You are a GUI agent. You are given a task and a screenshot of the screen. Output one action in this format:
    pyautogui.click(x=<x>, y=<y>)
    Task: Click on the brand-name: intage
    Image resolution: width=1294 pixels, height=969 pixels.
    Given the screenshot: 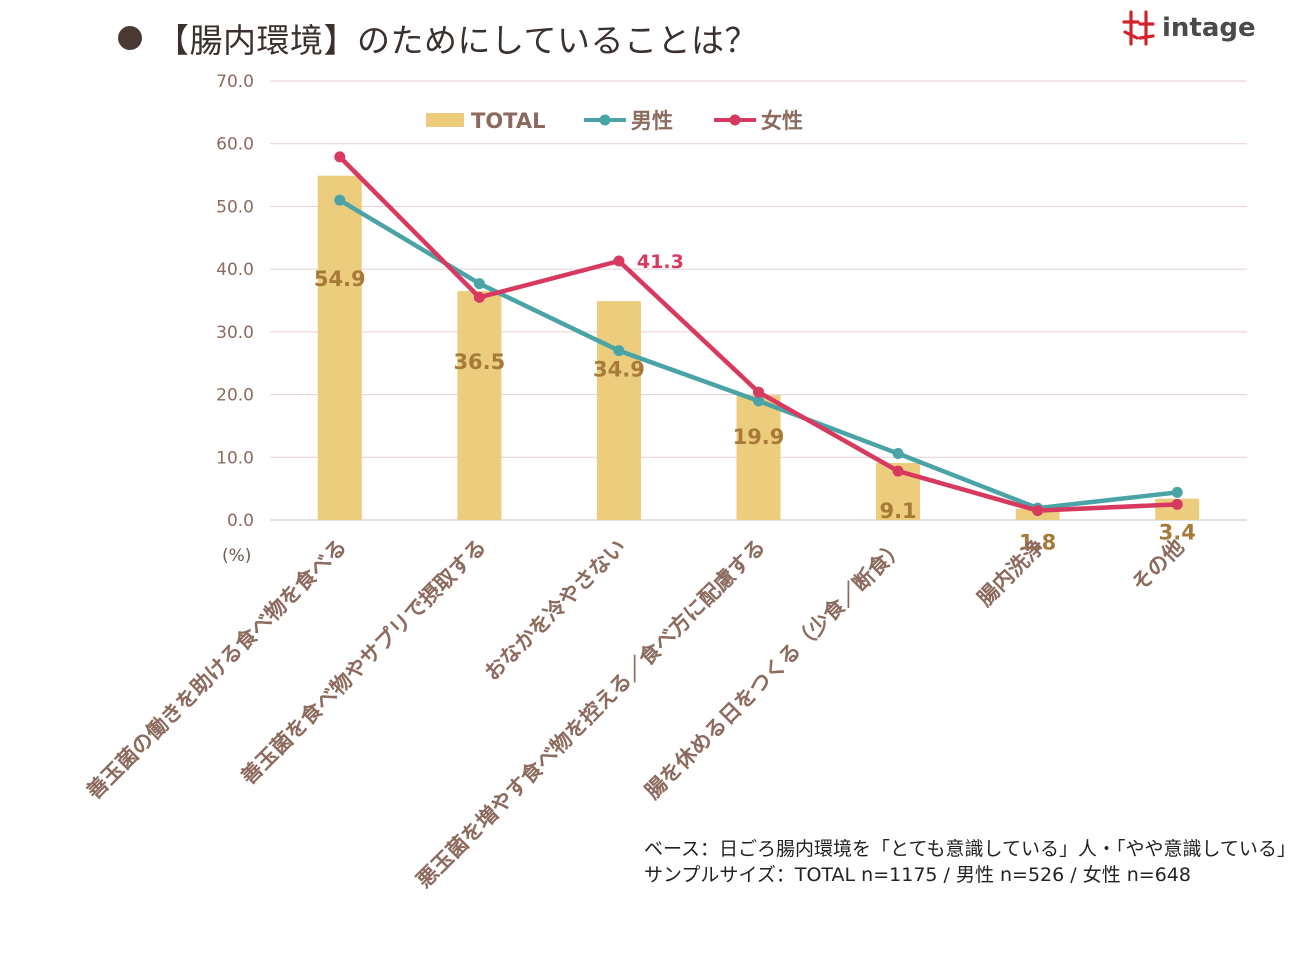 What is the action you would take?
    pyautogui.click(x=1209, y=28)
    